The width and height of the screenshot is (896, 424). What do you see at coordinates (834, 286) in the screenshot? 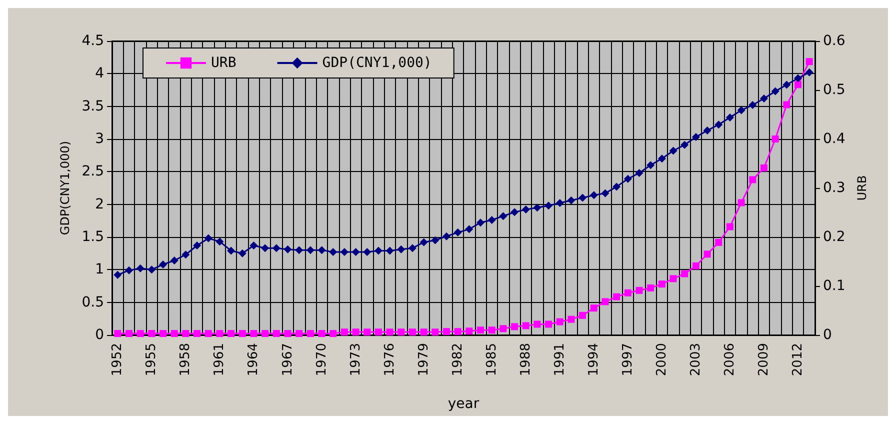
I see `y2-tick-label: 0.1` at bounding box center [834, 286].